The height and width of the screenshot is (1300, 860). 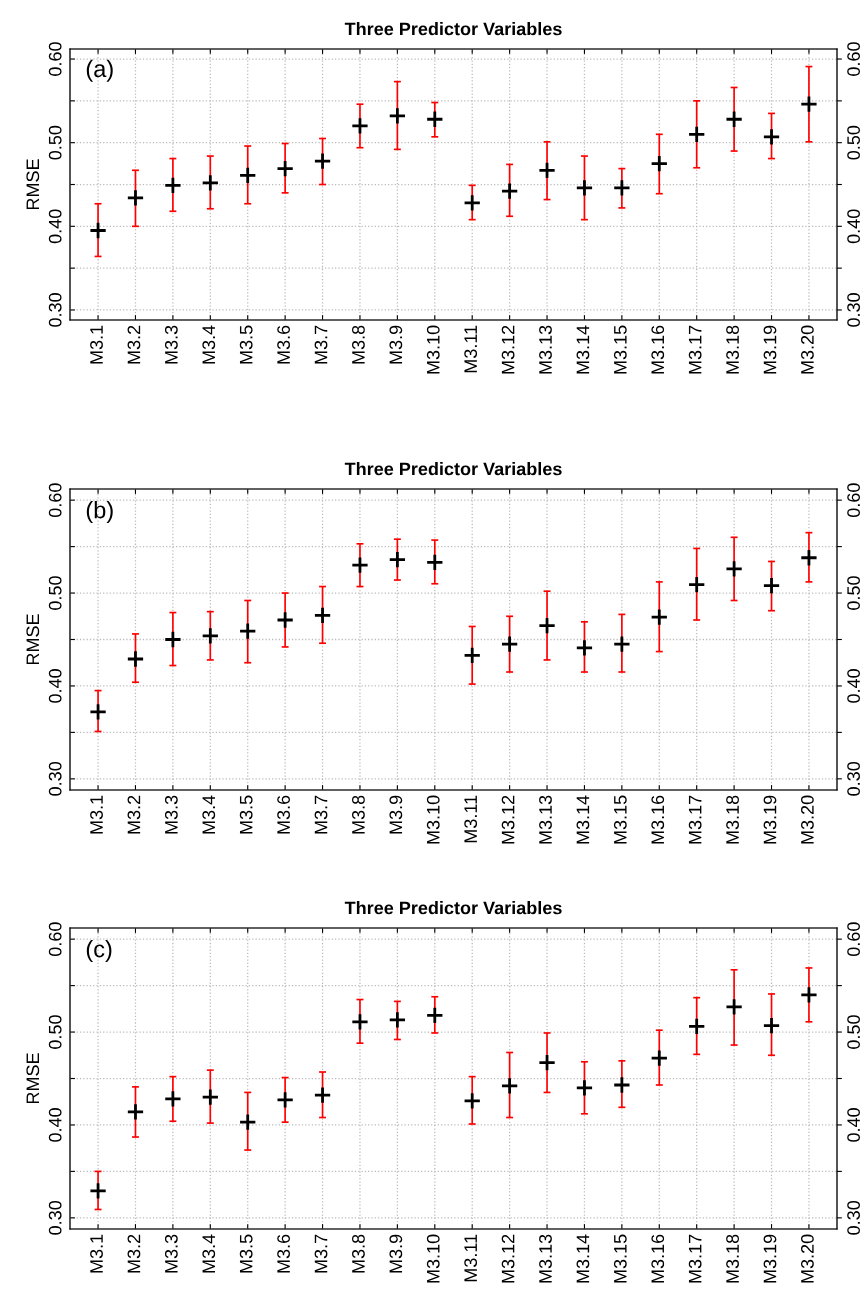 I want to click on x-tick-label: M3.3, so click(x=171, y=814).